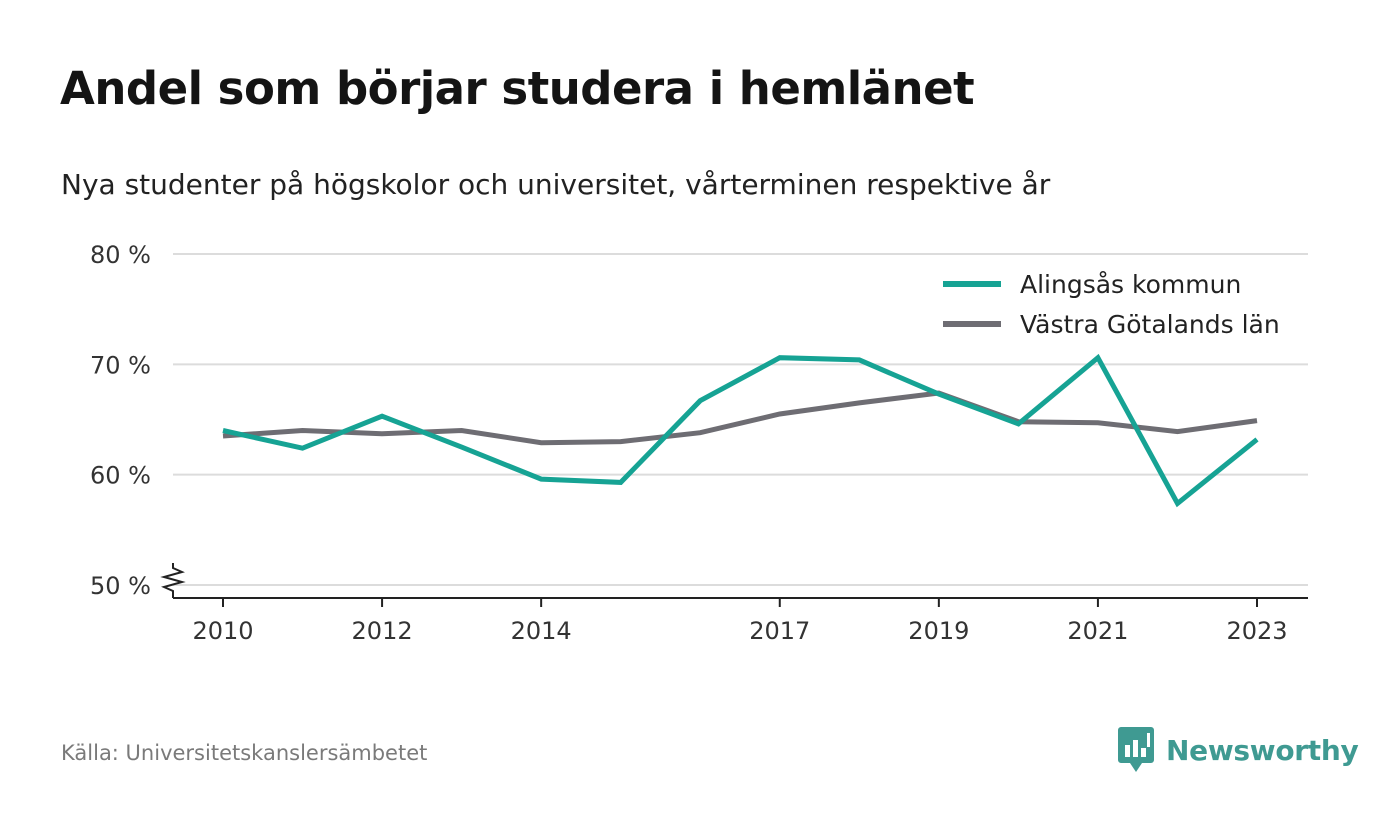 This screenshot has width=1400, height=831. What do you see at coordinates (120, 420) in the screenshot?
I see `y-axis-ticks: 50 % 60 % 70 % 80 %` at bounding box center [120, 420].